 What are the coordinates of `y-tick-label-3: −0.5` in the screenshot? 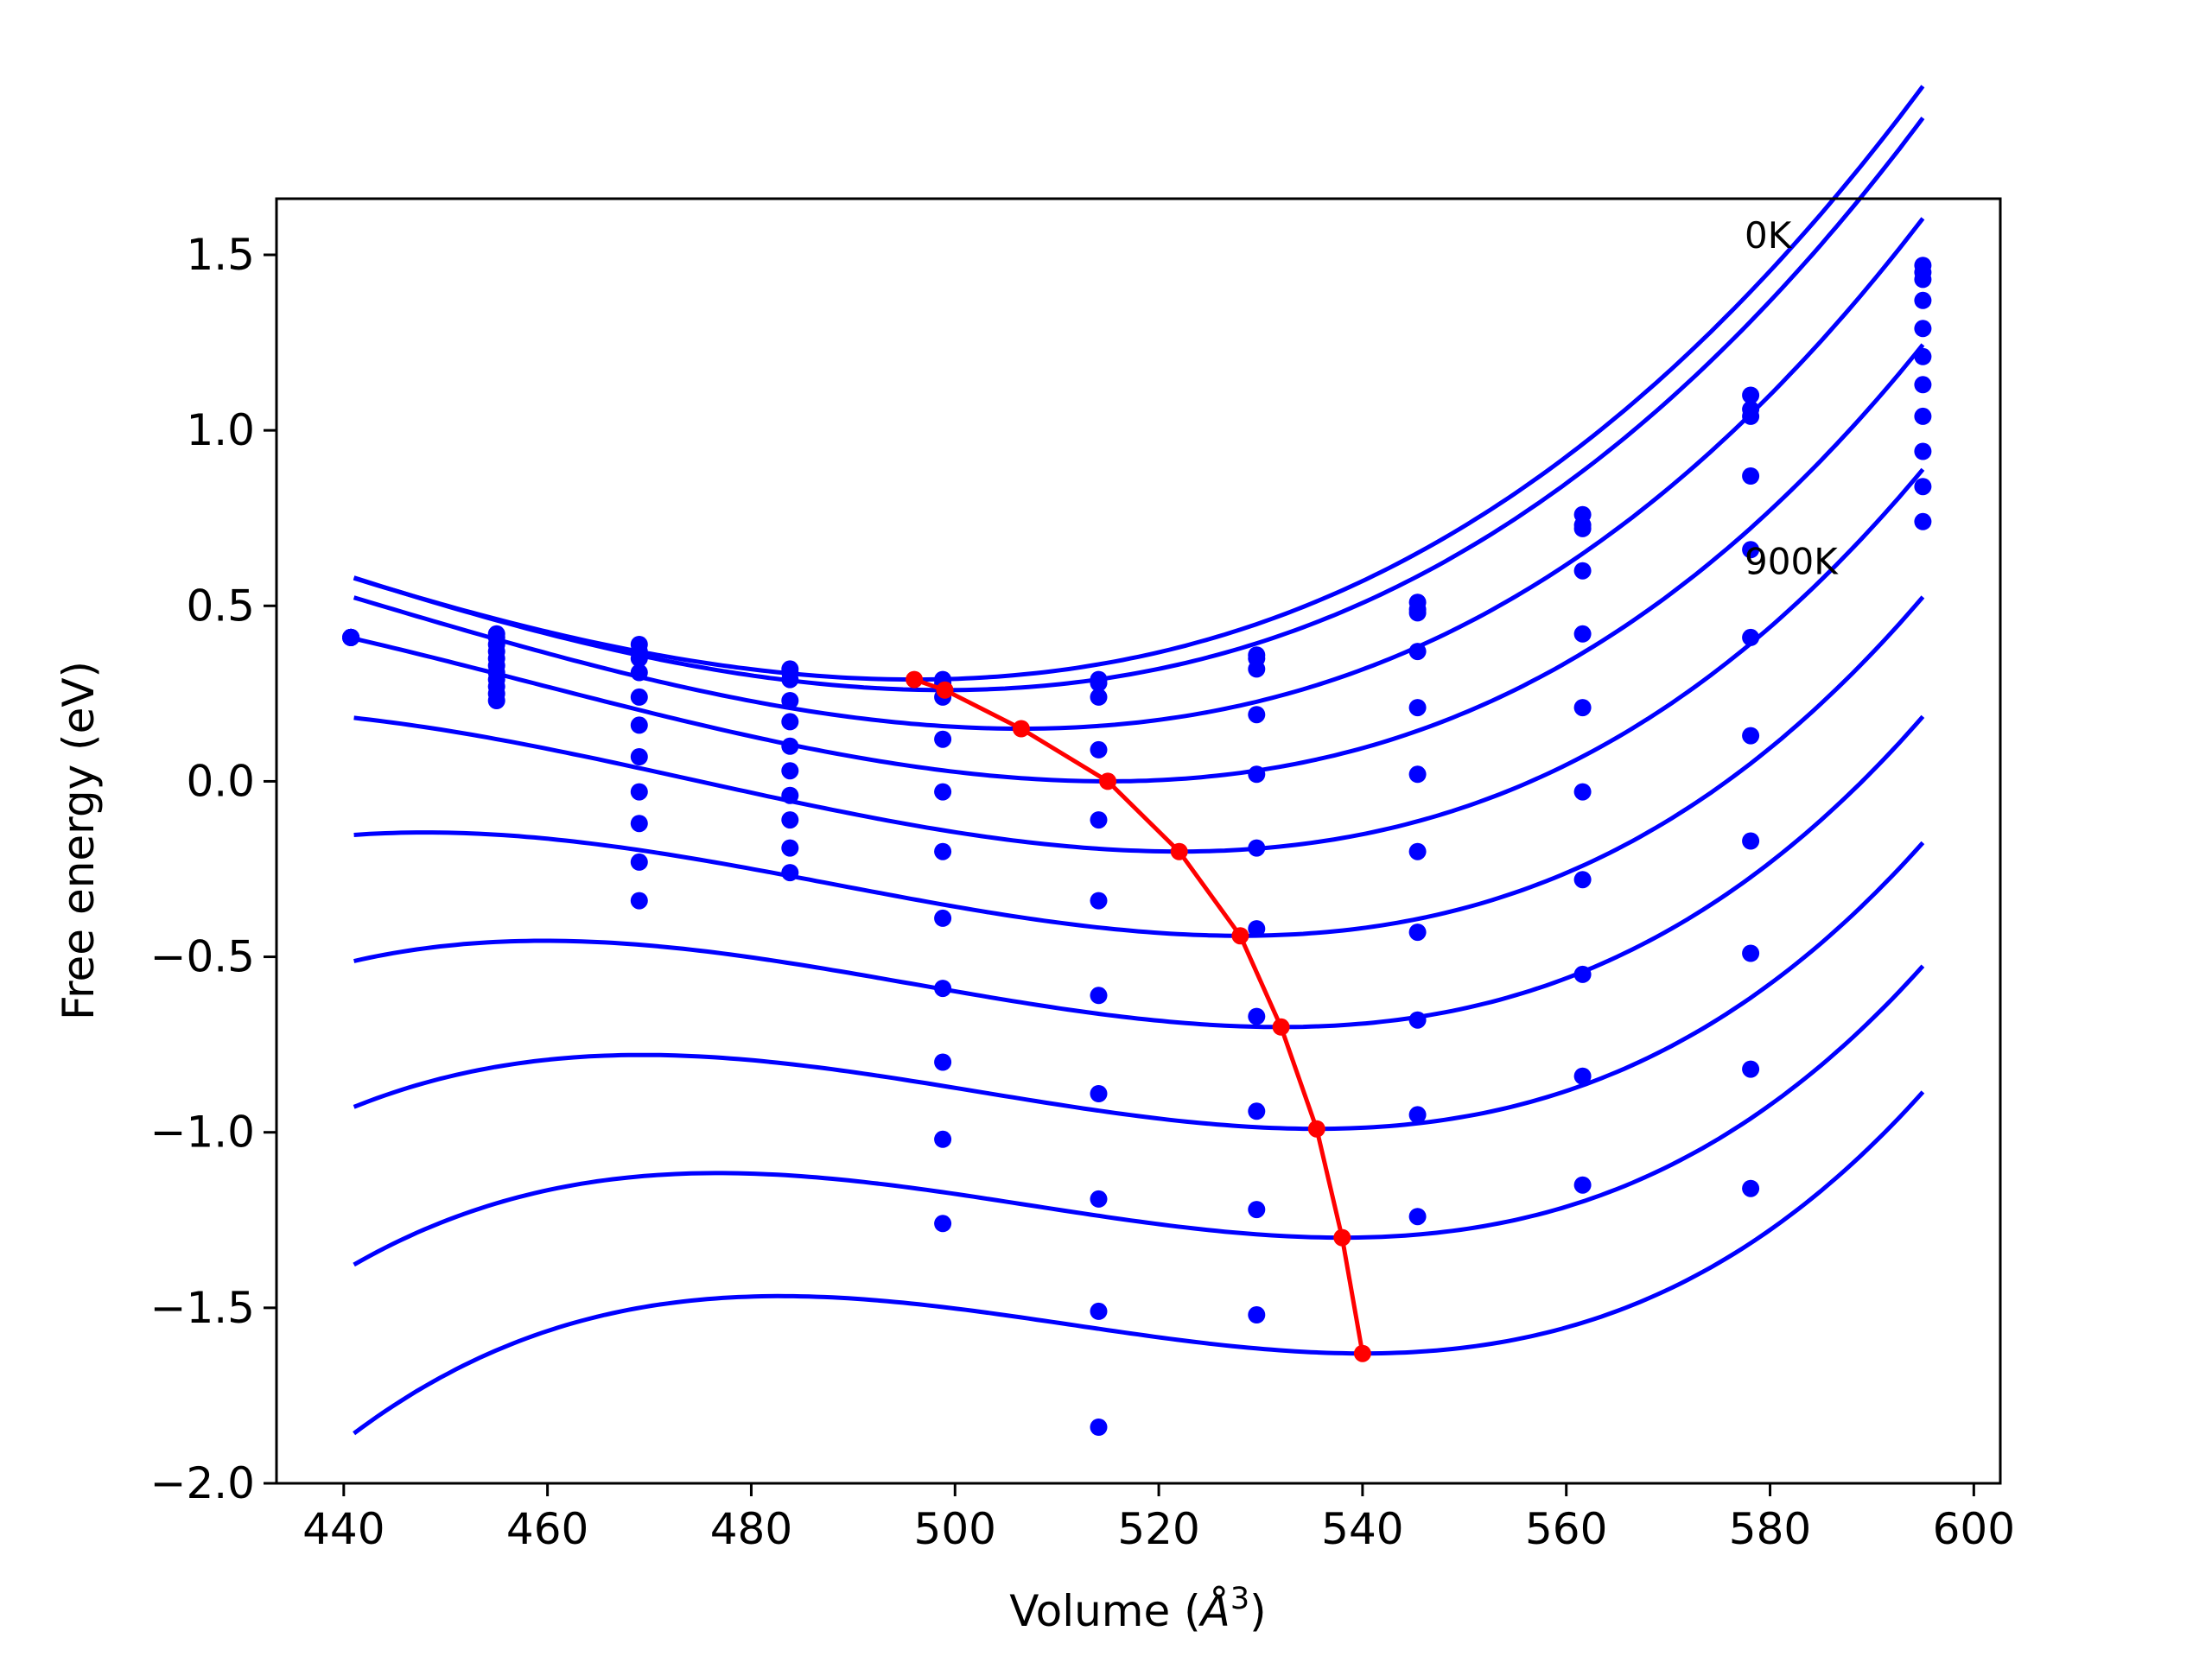 It's located at (202, 957).